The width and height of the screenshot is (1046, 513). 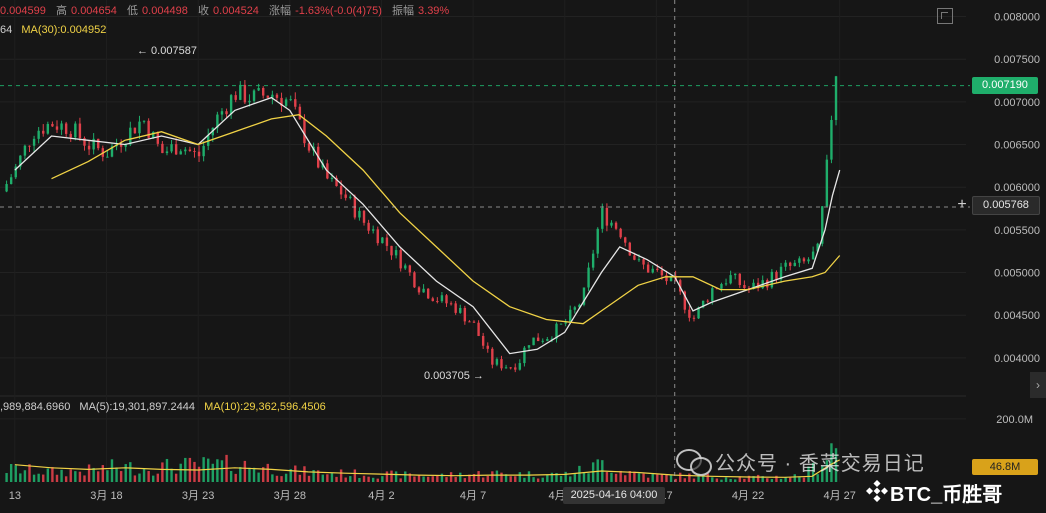 I want to click on scroll-right-button: ›, so click(x=1038, y=385).